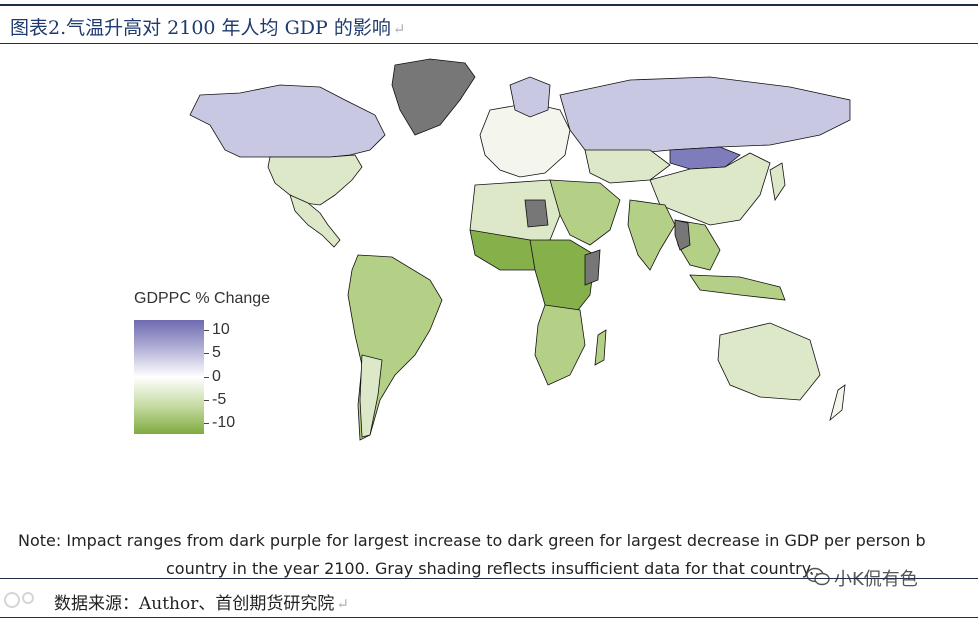 Image resolution: width=978 pixels, height=622 pixels. What do you see at coordinates (216, 376) in the screenshot?
I see `legend-label-0: 0` at bounding box center [216, 376].